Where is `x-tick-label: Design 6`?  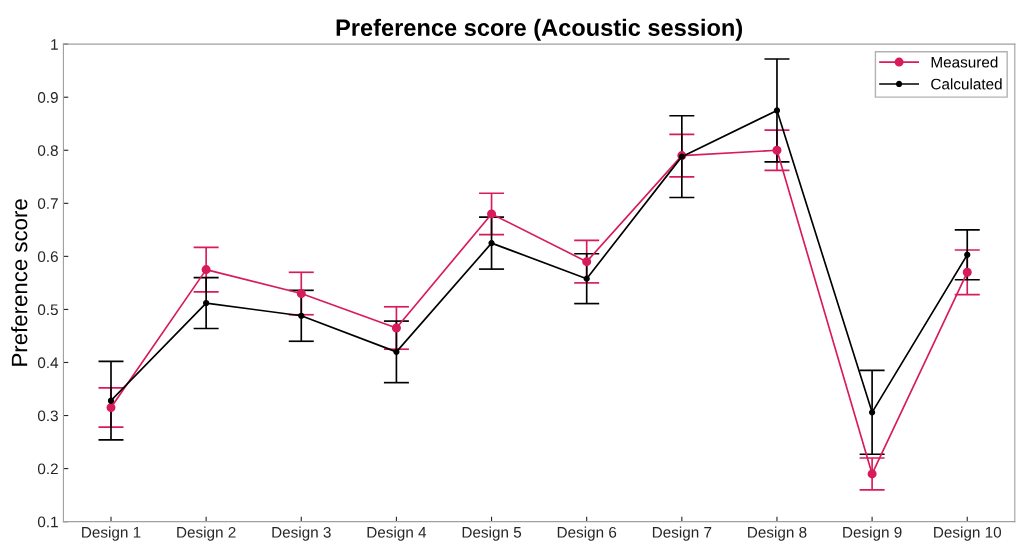 x-tick-label: Design 6 is located at coordinates (587, 533).